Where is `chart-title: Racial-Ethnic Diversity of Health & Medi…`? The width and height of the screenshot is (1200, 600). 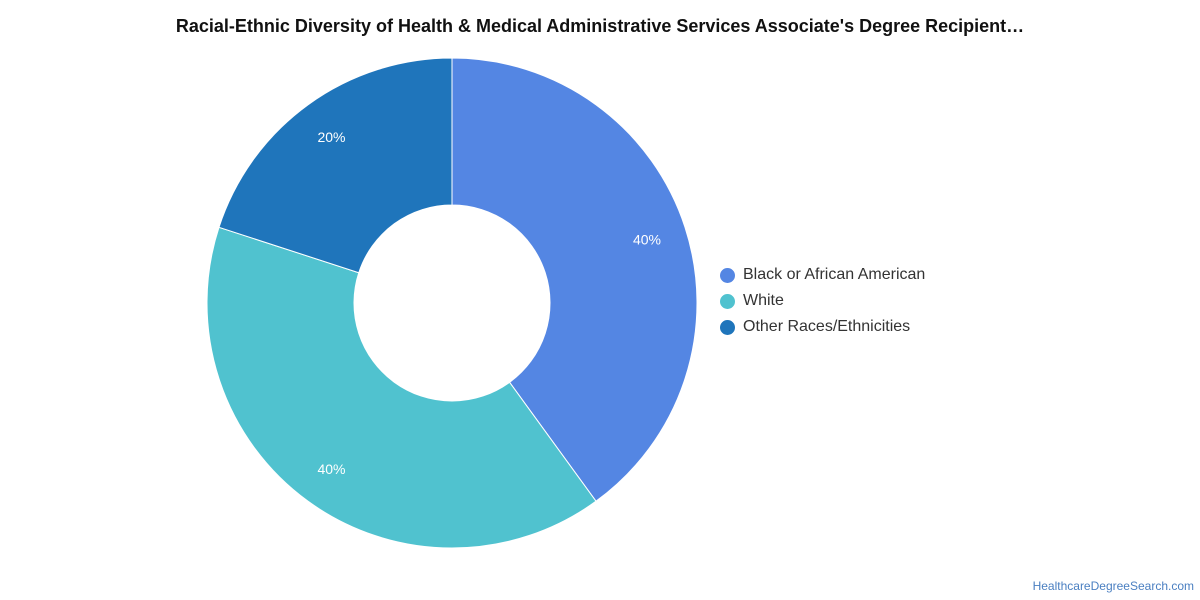 chart-title: Racial-Ethnic Diversity of Health & Medi… is located at coordinates (600, 26).